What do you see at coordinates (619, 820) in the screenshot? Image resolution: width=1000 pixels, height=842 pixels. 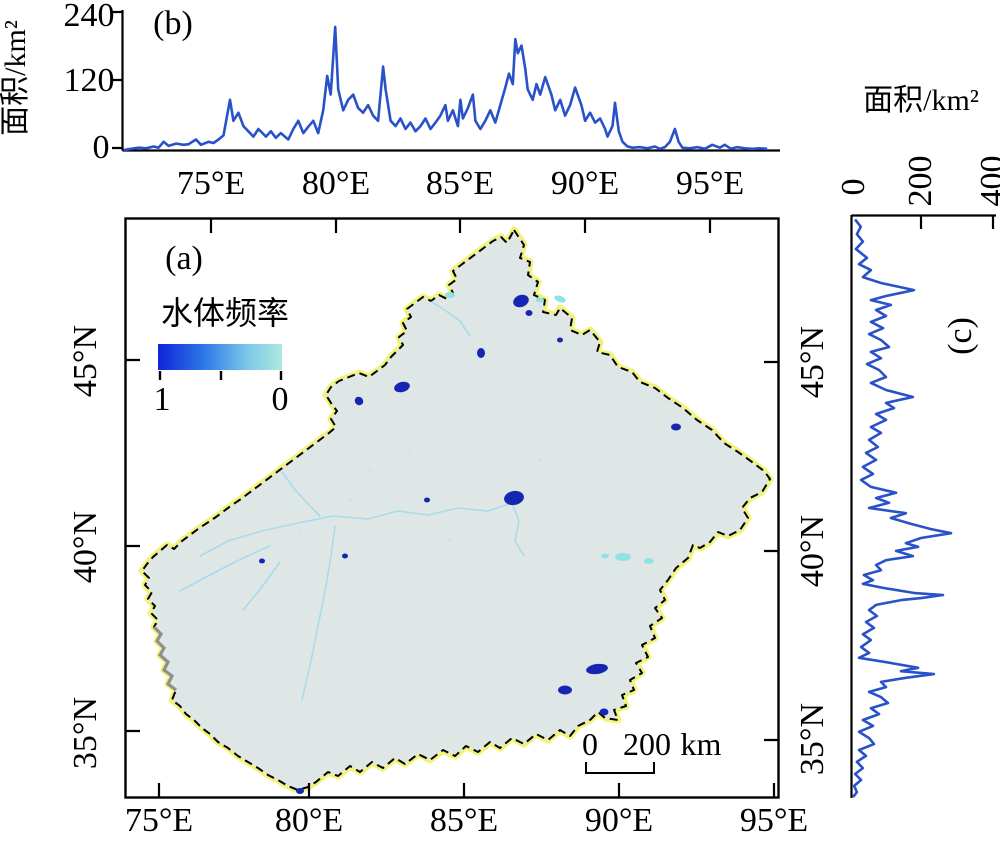 I see `map-xtick-90E: 90°E` at bounding box center [619, 820].